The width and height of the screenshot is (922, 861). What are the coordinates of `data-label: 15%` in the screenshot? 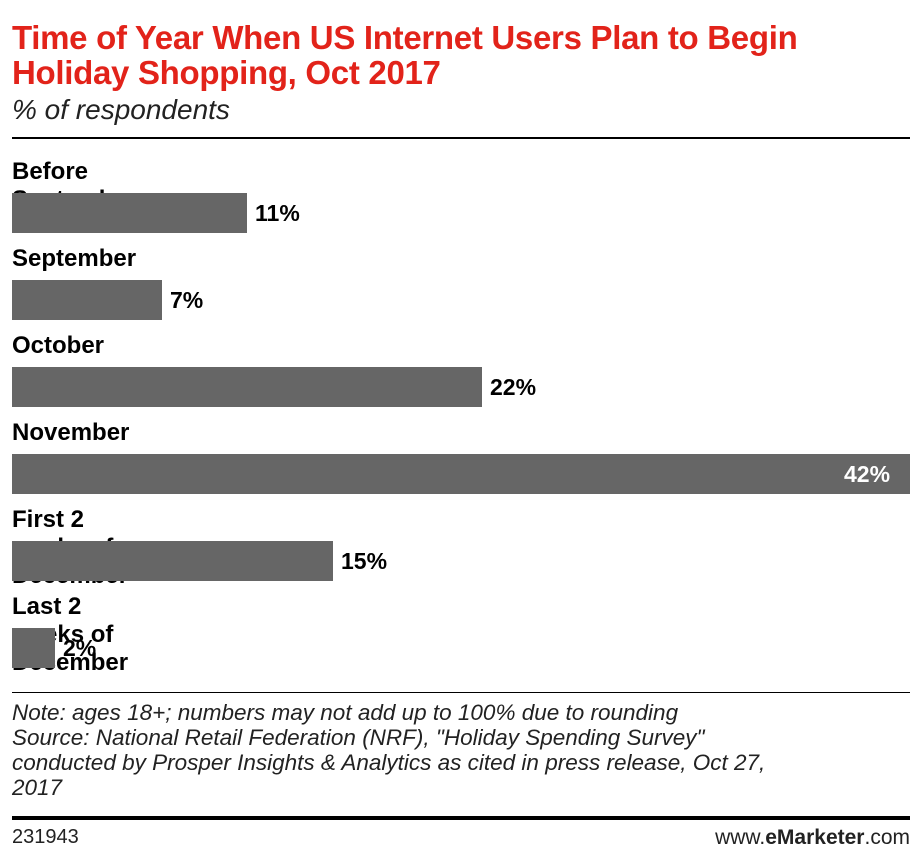 It's located at (364, 561).